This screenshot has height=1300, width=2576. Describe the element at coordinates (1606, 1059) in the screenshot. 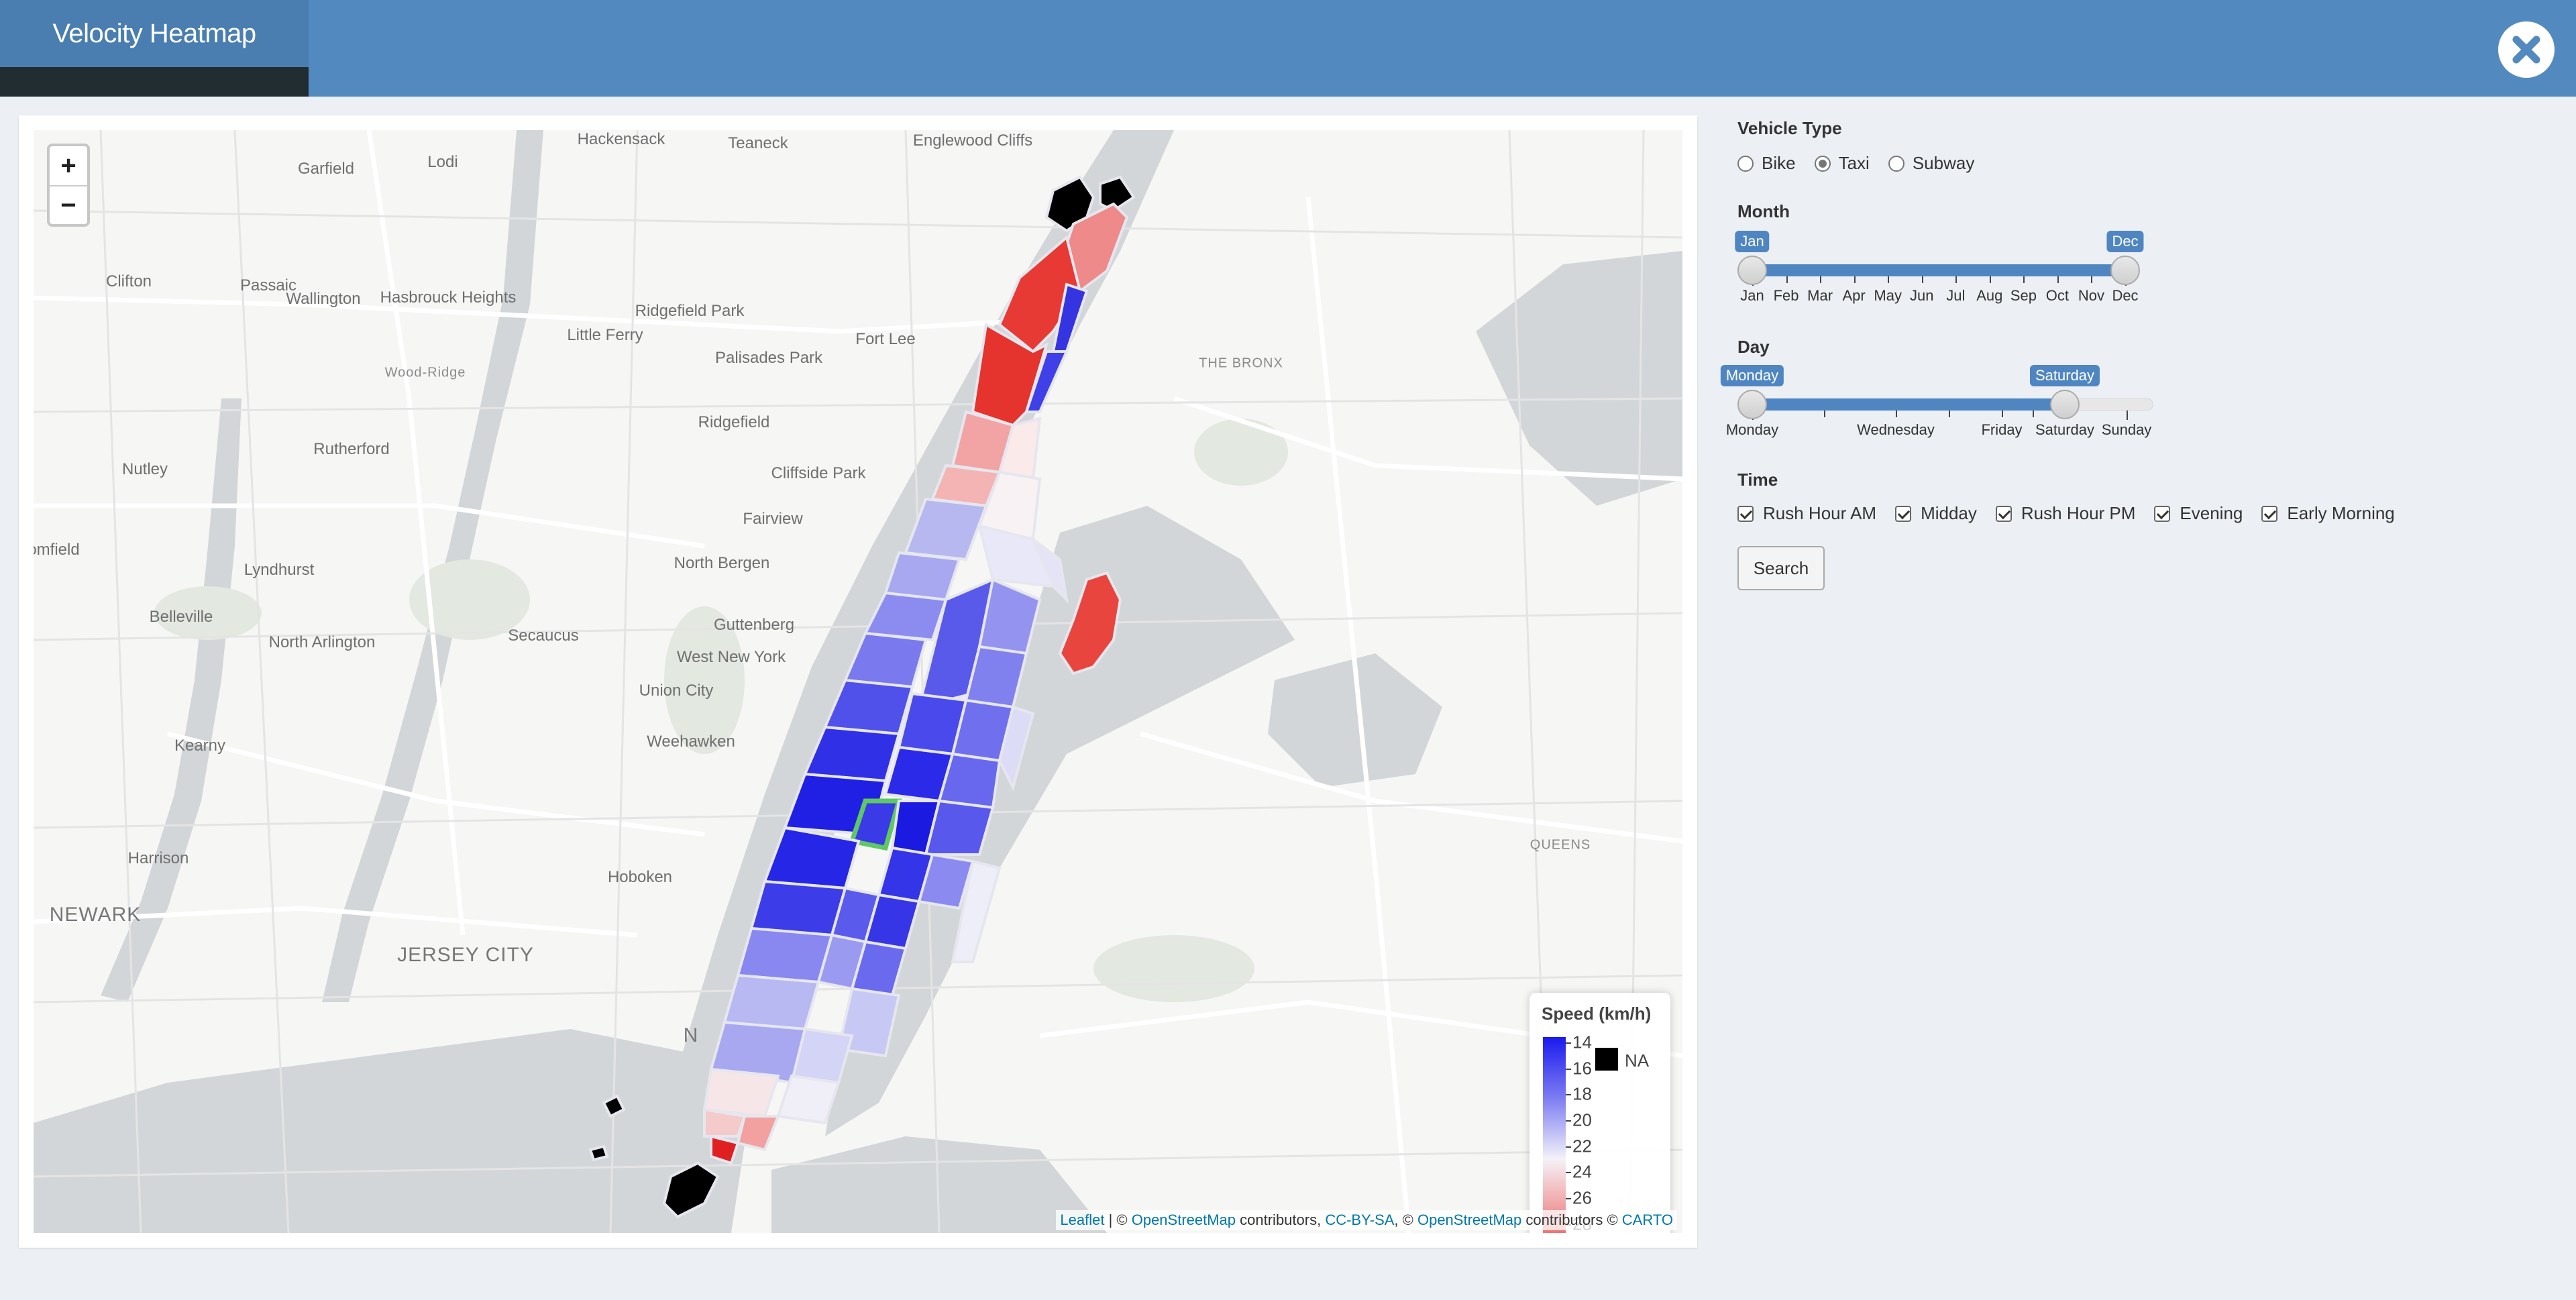

I see `na-swatch` at that location.